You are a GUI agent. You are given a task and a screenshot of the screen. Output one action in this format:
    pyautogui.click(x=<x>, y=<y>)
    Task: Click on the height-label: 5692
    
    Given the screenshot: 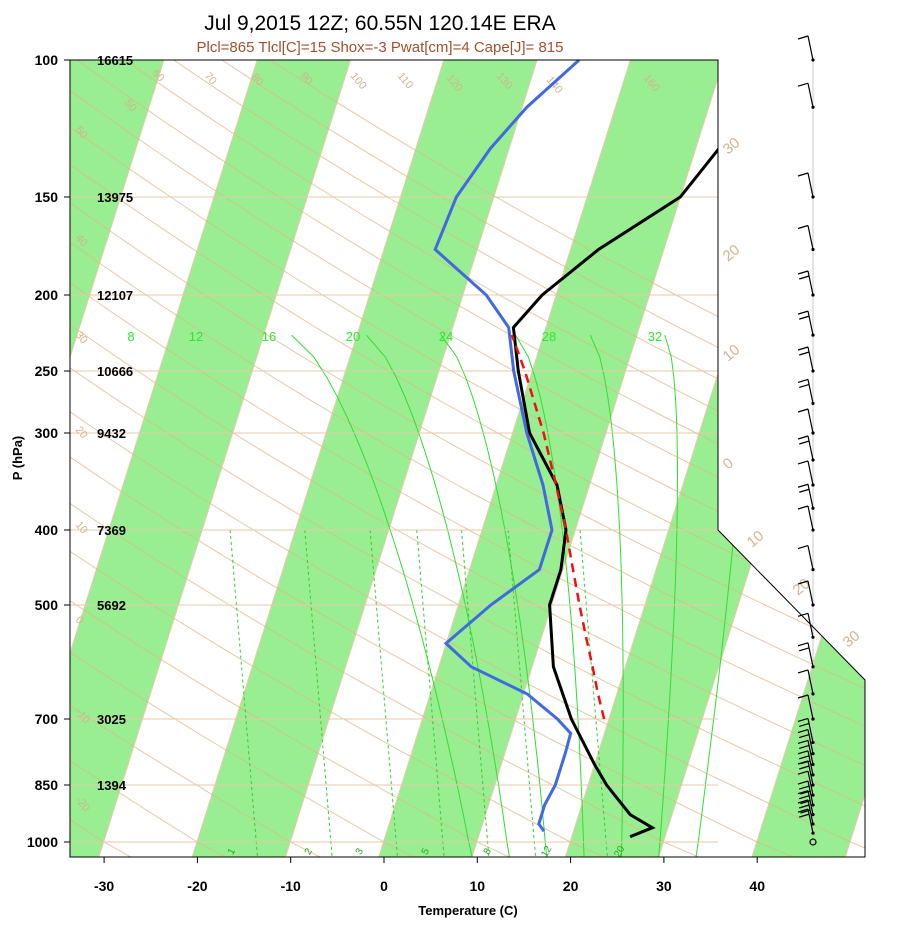 What is the action you would take?
    pyautogui.click(x=111, y=605)
    